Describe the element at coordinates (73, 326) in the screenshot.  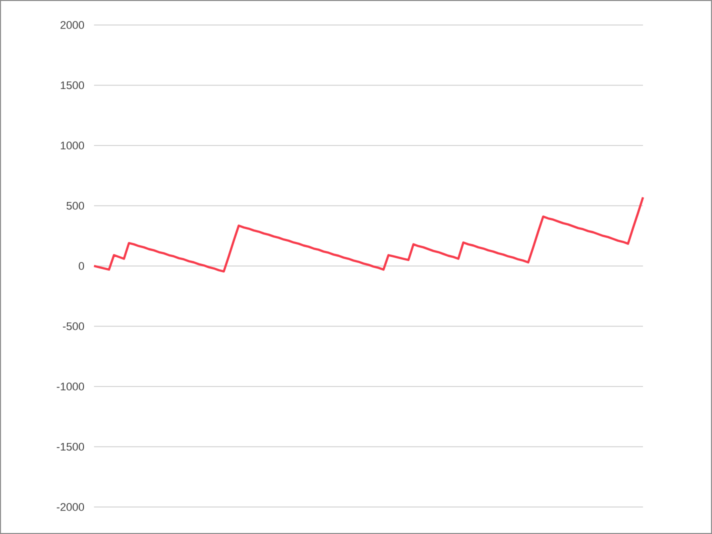
I see `y-tick-label: -500` at that location.